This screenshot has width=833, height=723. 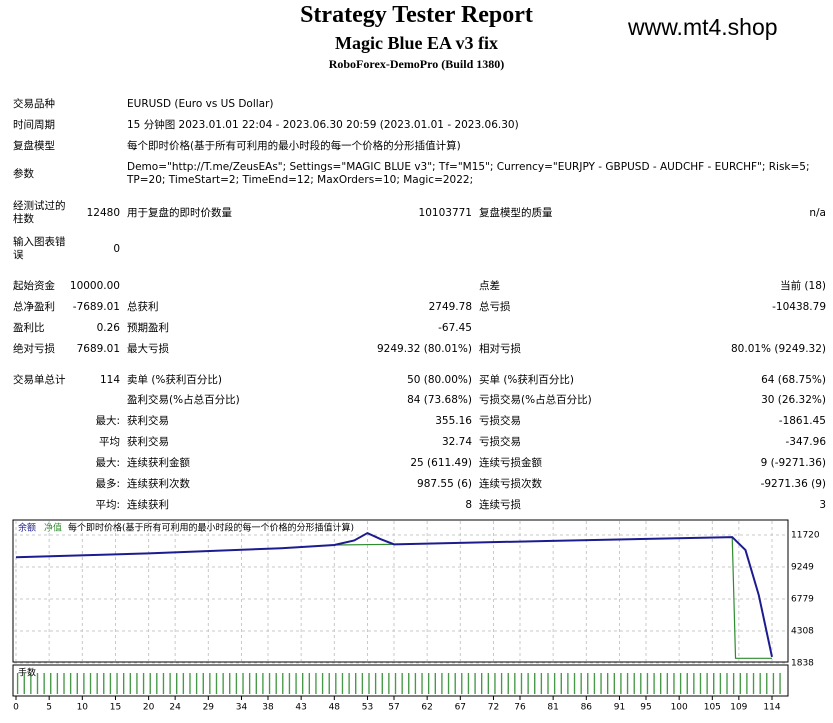 I want to click on row-c2: -7689.01, so click(x=96, y=306).